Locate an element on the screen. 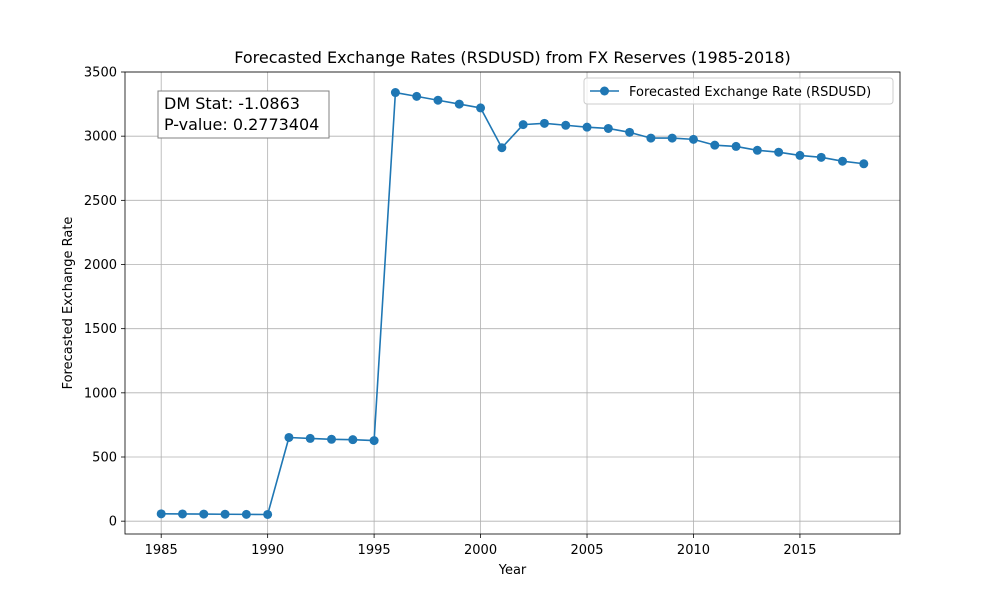 The height and width of the screenshot is (604, 1000). y-tick-label: 2500 is located at coordinates (100, 201).